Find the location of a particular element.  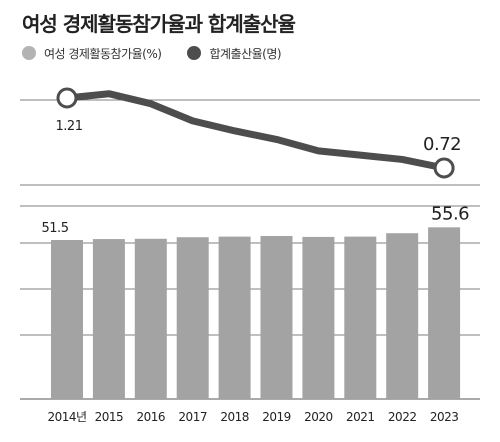

x-tick-label: 2018 is located at coordinates (234, 417).